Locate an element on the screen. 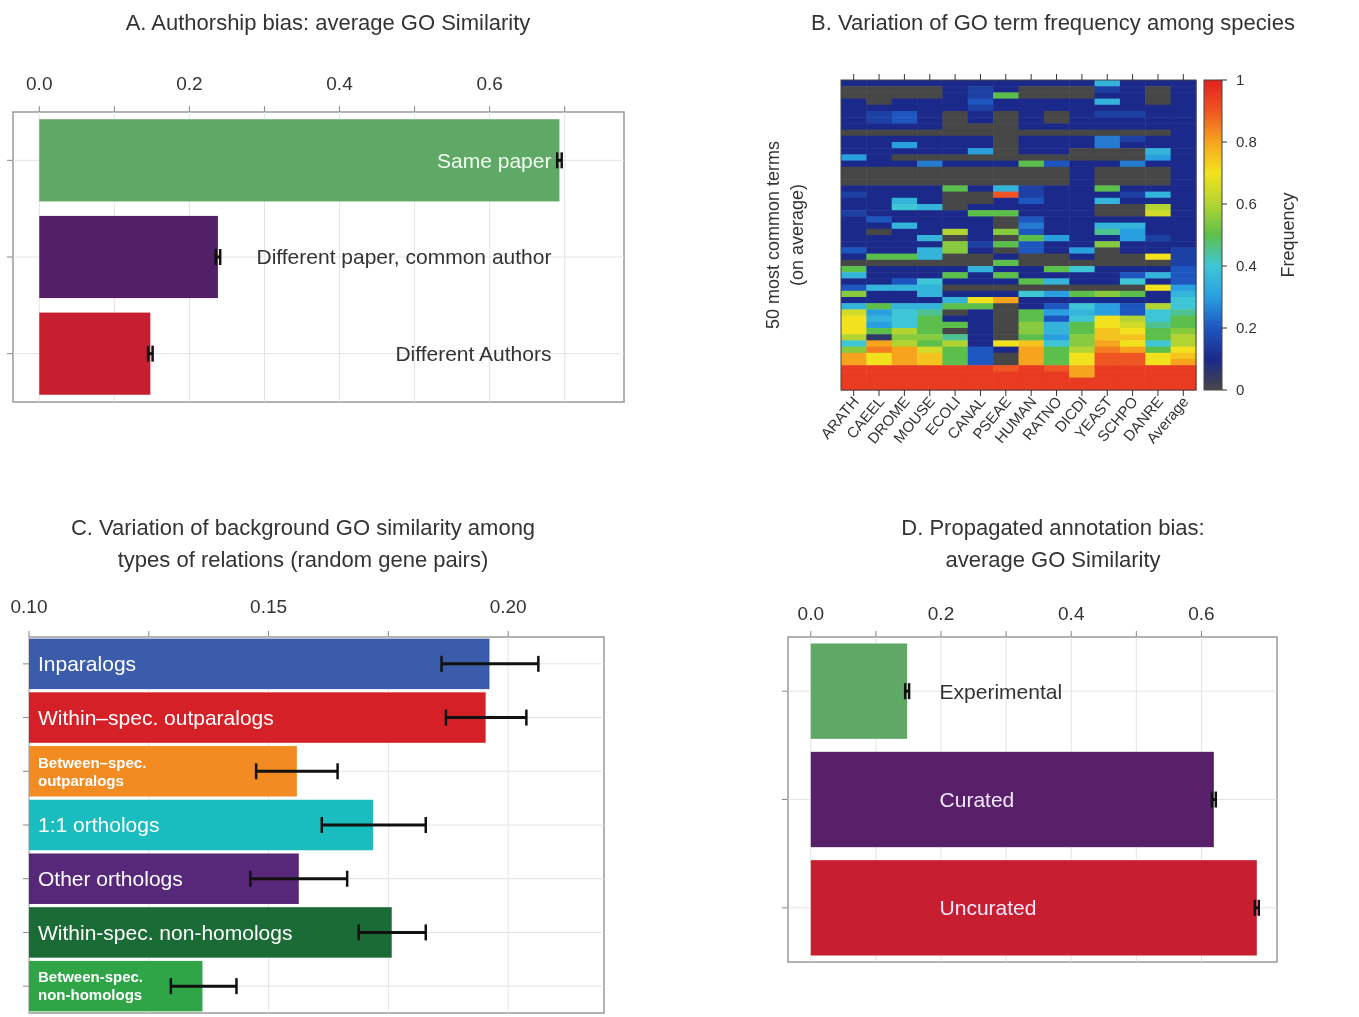 This screenshot has width=1359, height=1017. color-bar-title: Frequency is located at coordinates (1288, 235).